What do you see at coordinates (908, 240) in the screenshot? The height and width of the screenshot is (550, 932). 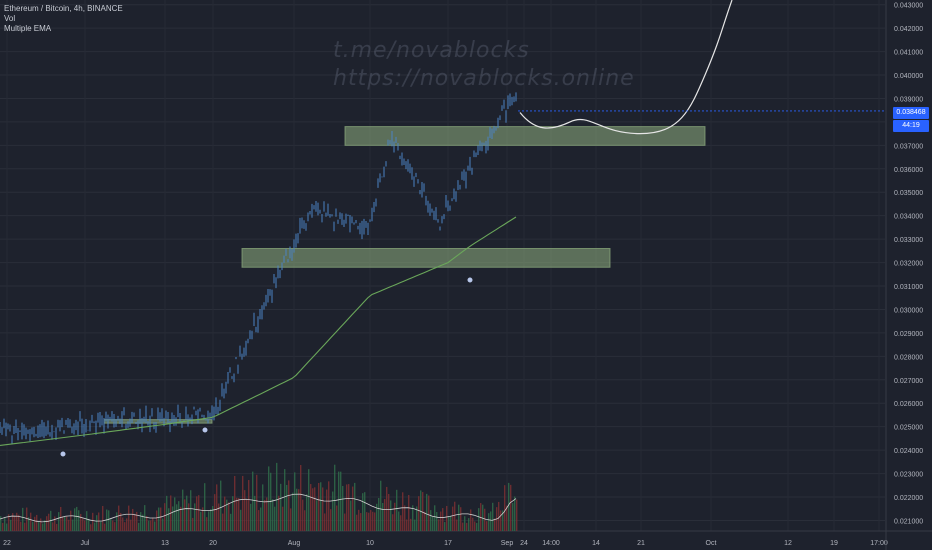 I see `y-tick-label: 0.033000` at bounding box center [908, 240].